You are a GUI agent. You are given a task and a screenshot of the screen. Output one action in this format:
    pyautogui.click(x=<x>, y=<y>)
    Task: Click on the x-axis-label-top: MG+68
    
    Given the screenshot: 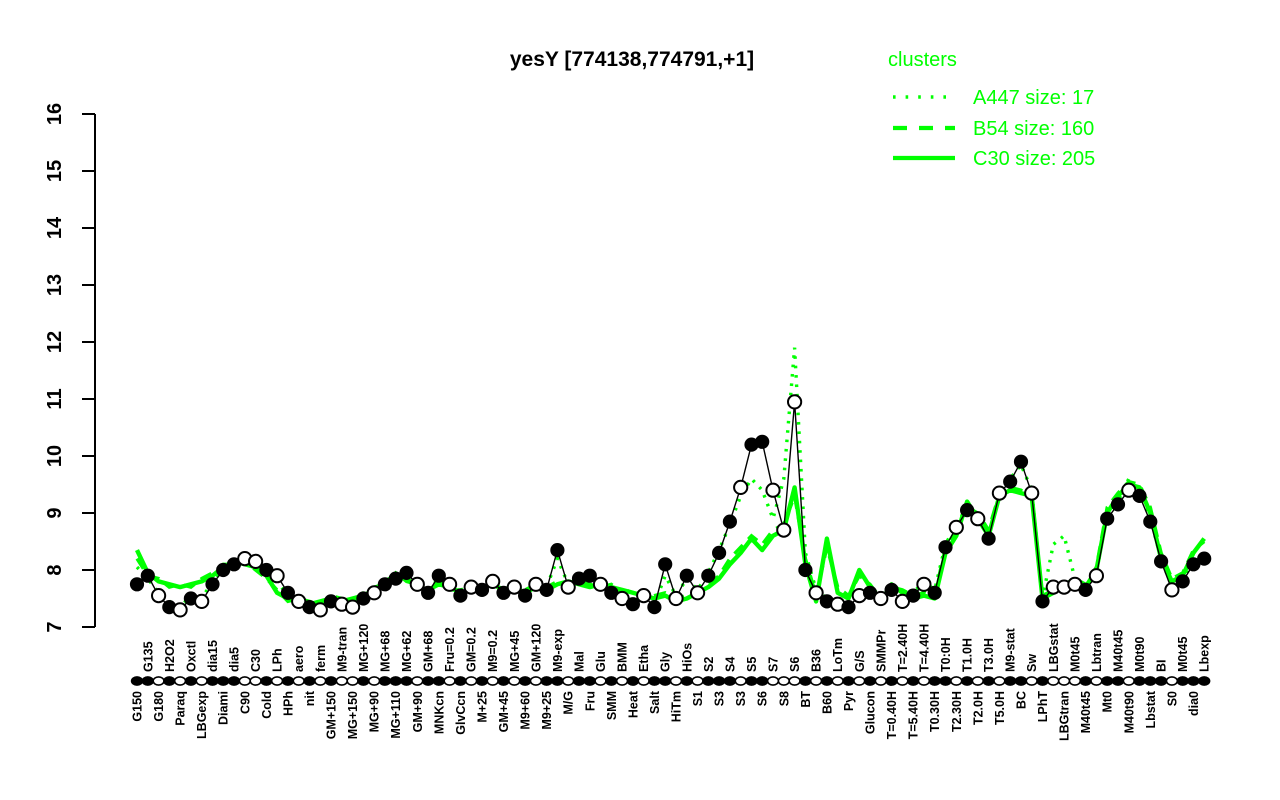 What is the action you would take?
    pyautogui.click(x=385, y=651)
    